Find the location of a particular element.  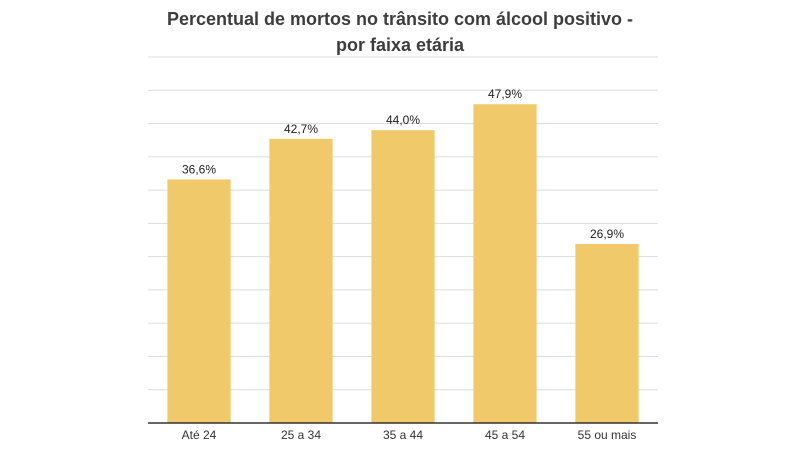

data-label: 42,7% is located at coordinates (301, 129).